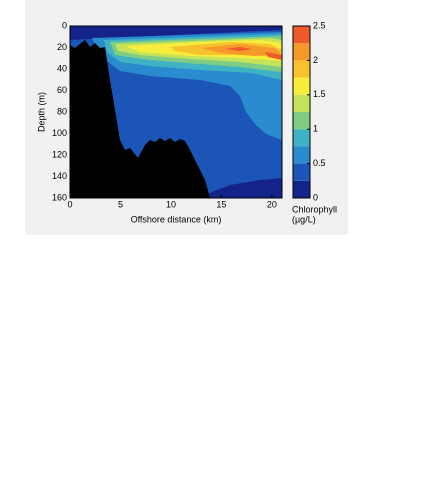 Image resolution: width=433 pixels, height=493 pixels. Describe the element at coordinates (315, 197) in the screenshot. I see `colorbar-tick-label: 0` at that location.